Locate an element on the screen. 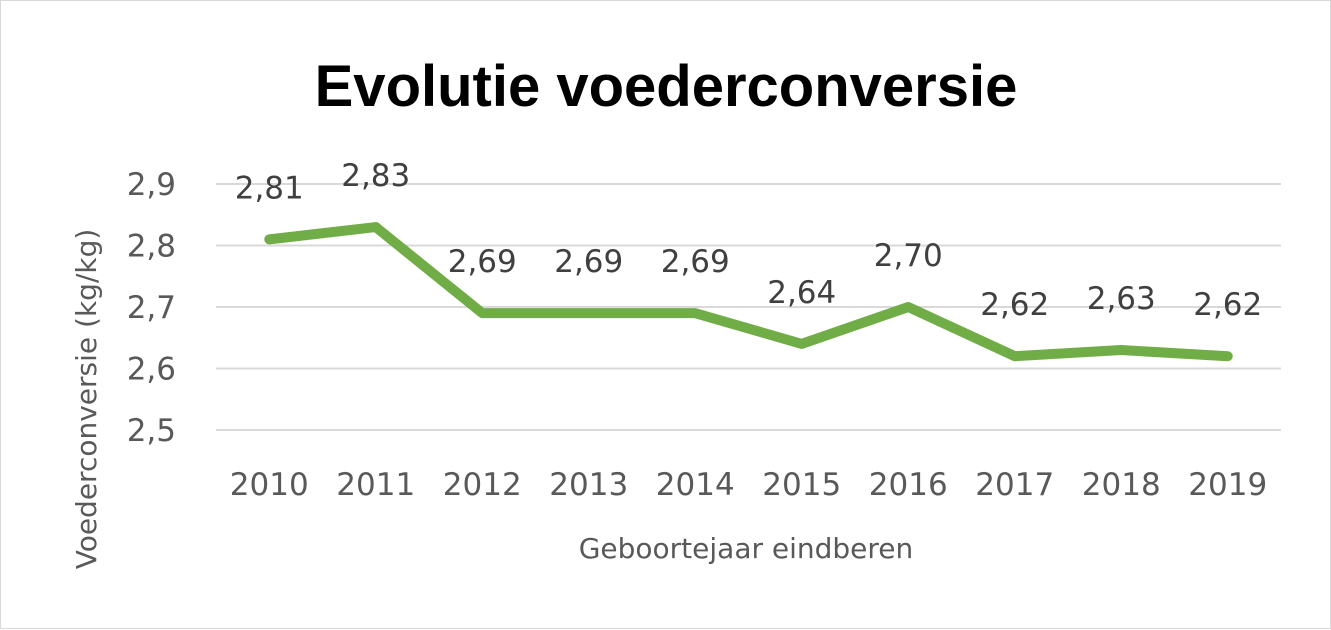 This screenshot has width=1331, height=630. x-tick-label: 2012 is located at coordinates (482, 485).